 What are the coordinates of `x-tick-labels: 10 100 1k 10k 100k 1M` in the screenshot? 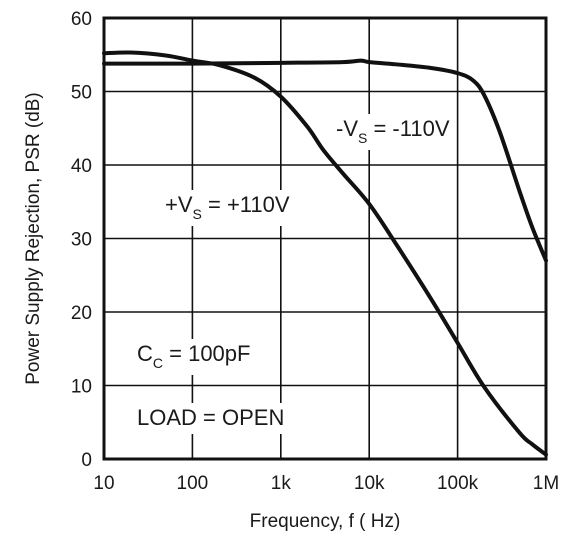 It's located at (326, 483).